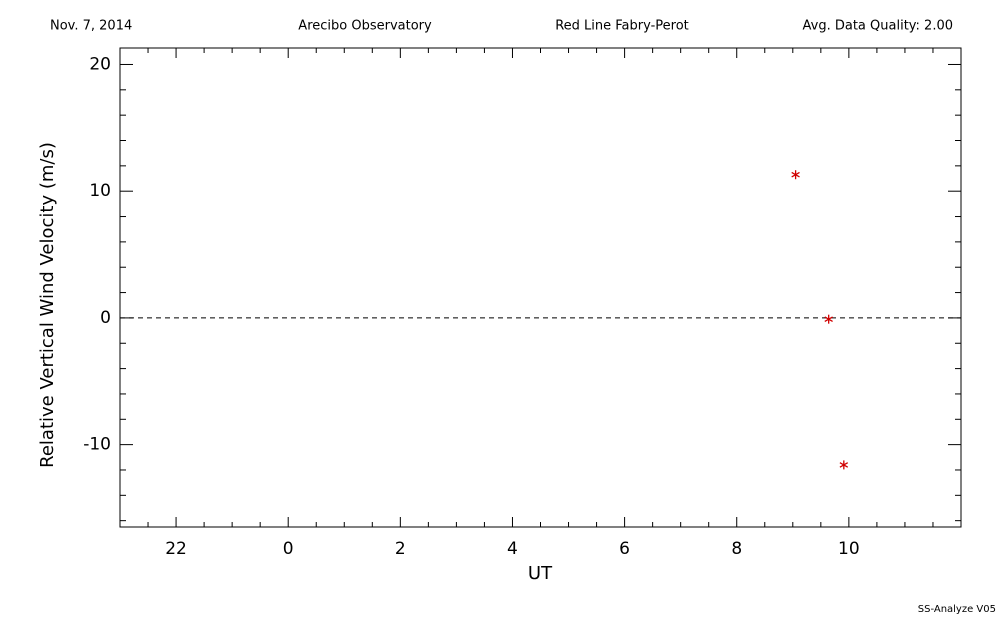  What do you see at coordinates (105, 318) in the screenshot?
I see `y-tick-label: 0` at bounding box center [105, 318].